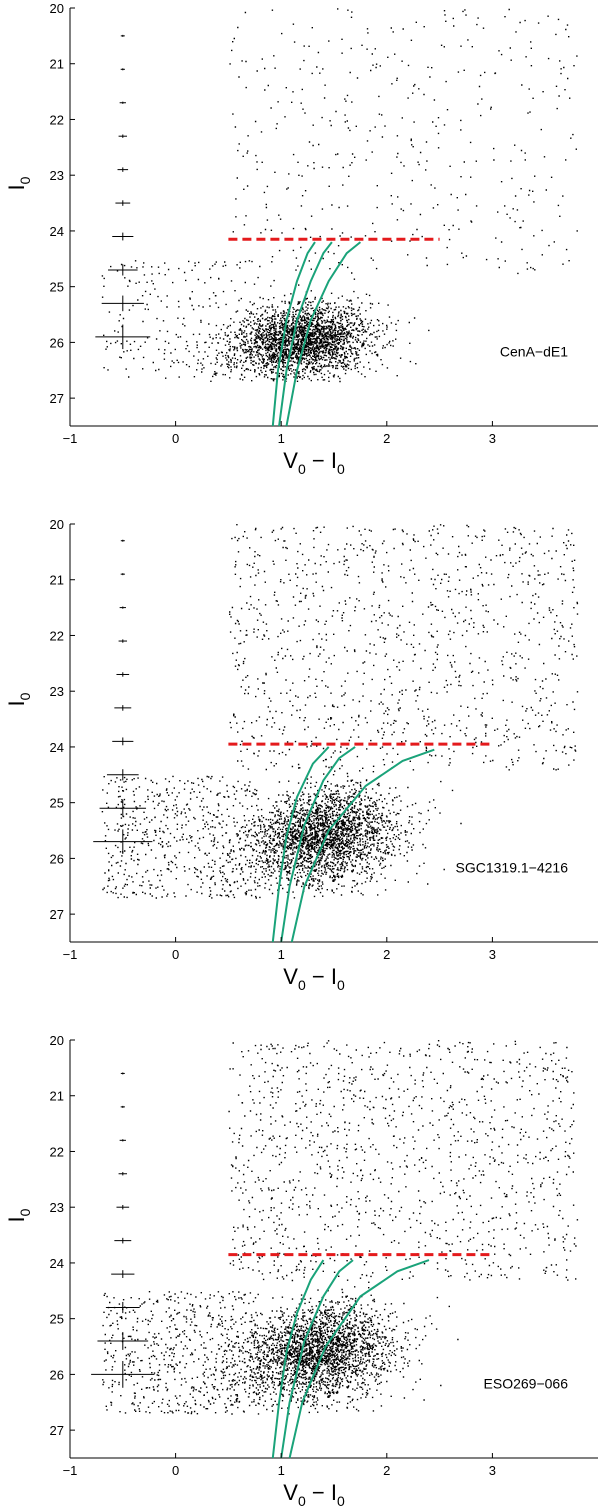 Image resolution: width=600 pixels, height=1512 pixels. What do you see at coordinates (526, 1383) in the screenshot?
I see `panel-label: ESO269−066` at bounding box center [526, 1383].